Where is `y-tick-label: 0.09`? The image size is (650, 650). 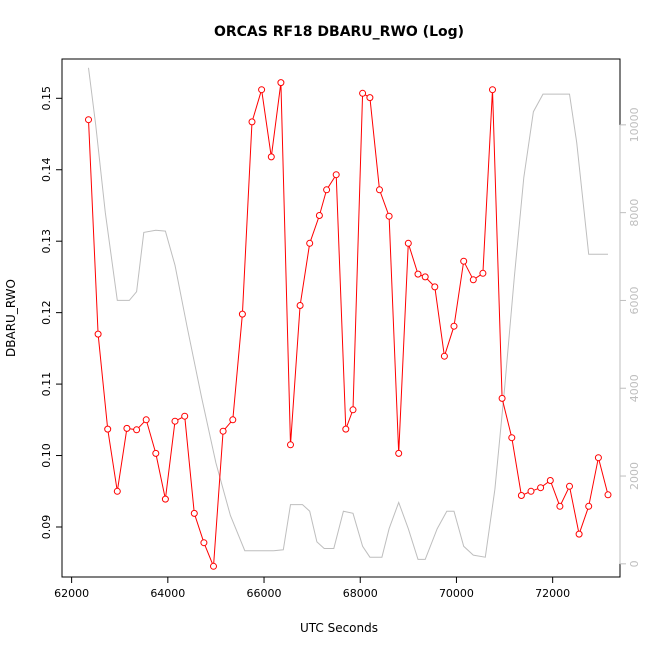
y-tick-label: 0.09 is located at coordinates (46, 527).